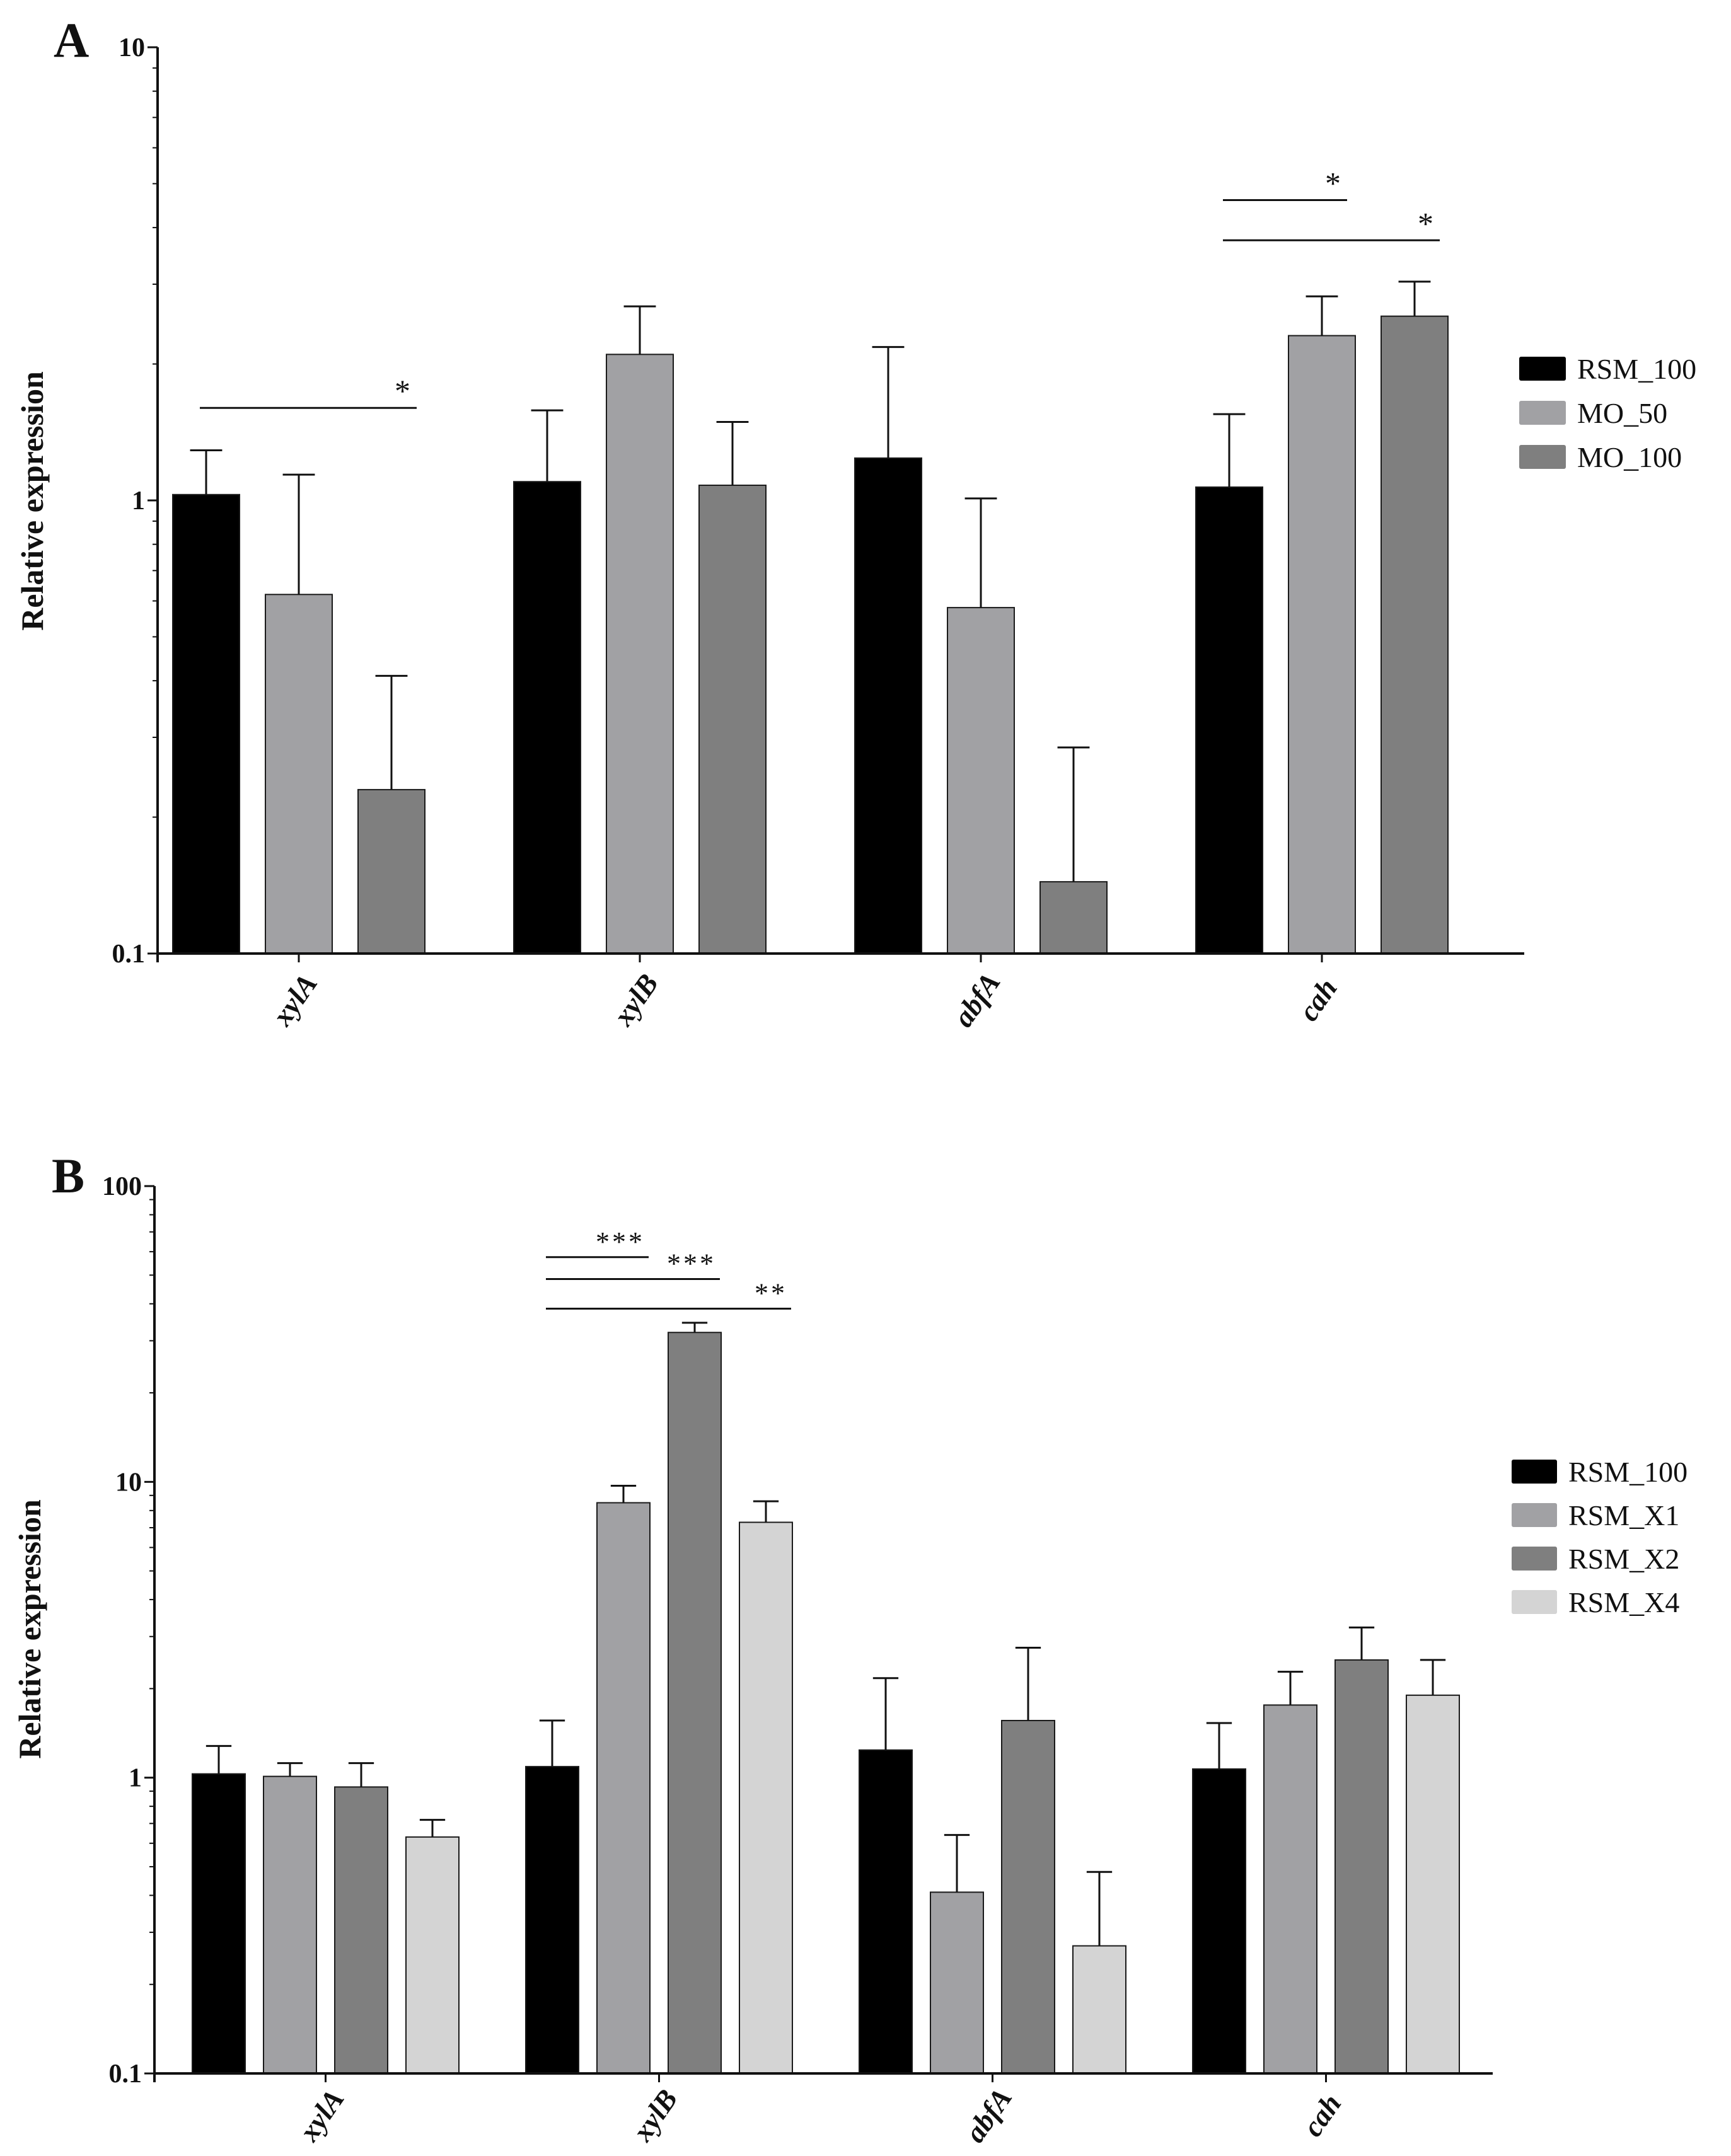 This screenshot has height=2156, width=1731. I want to click on bar-rsm-x2-cah, so click(1361, 1867).